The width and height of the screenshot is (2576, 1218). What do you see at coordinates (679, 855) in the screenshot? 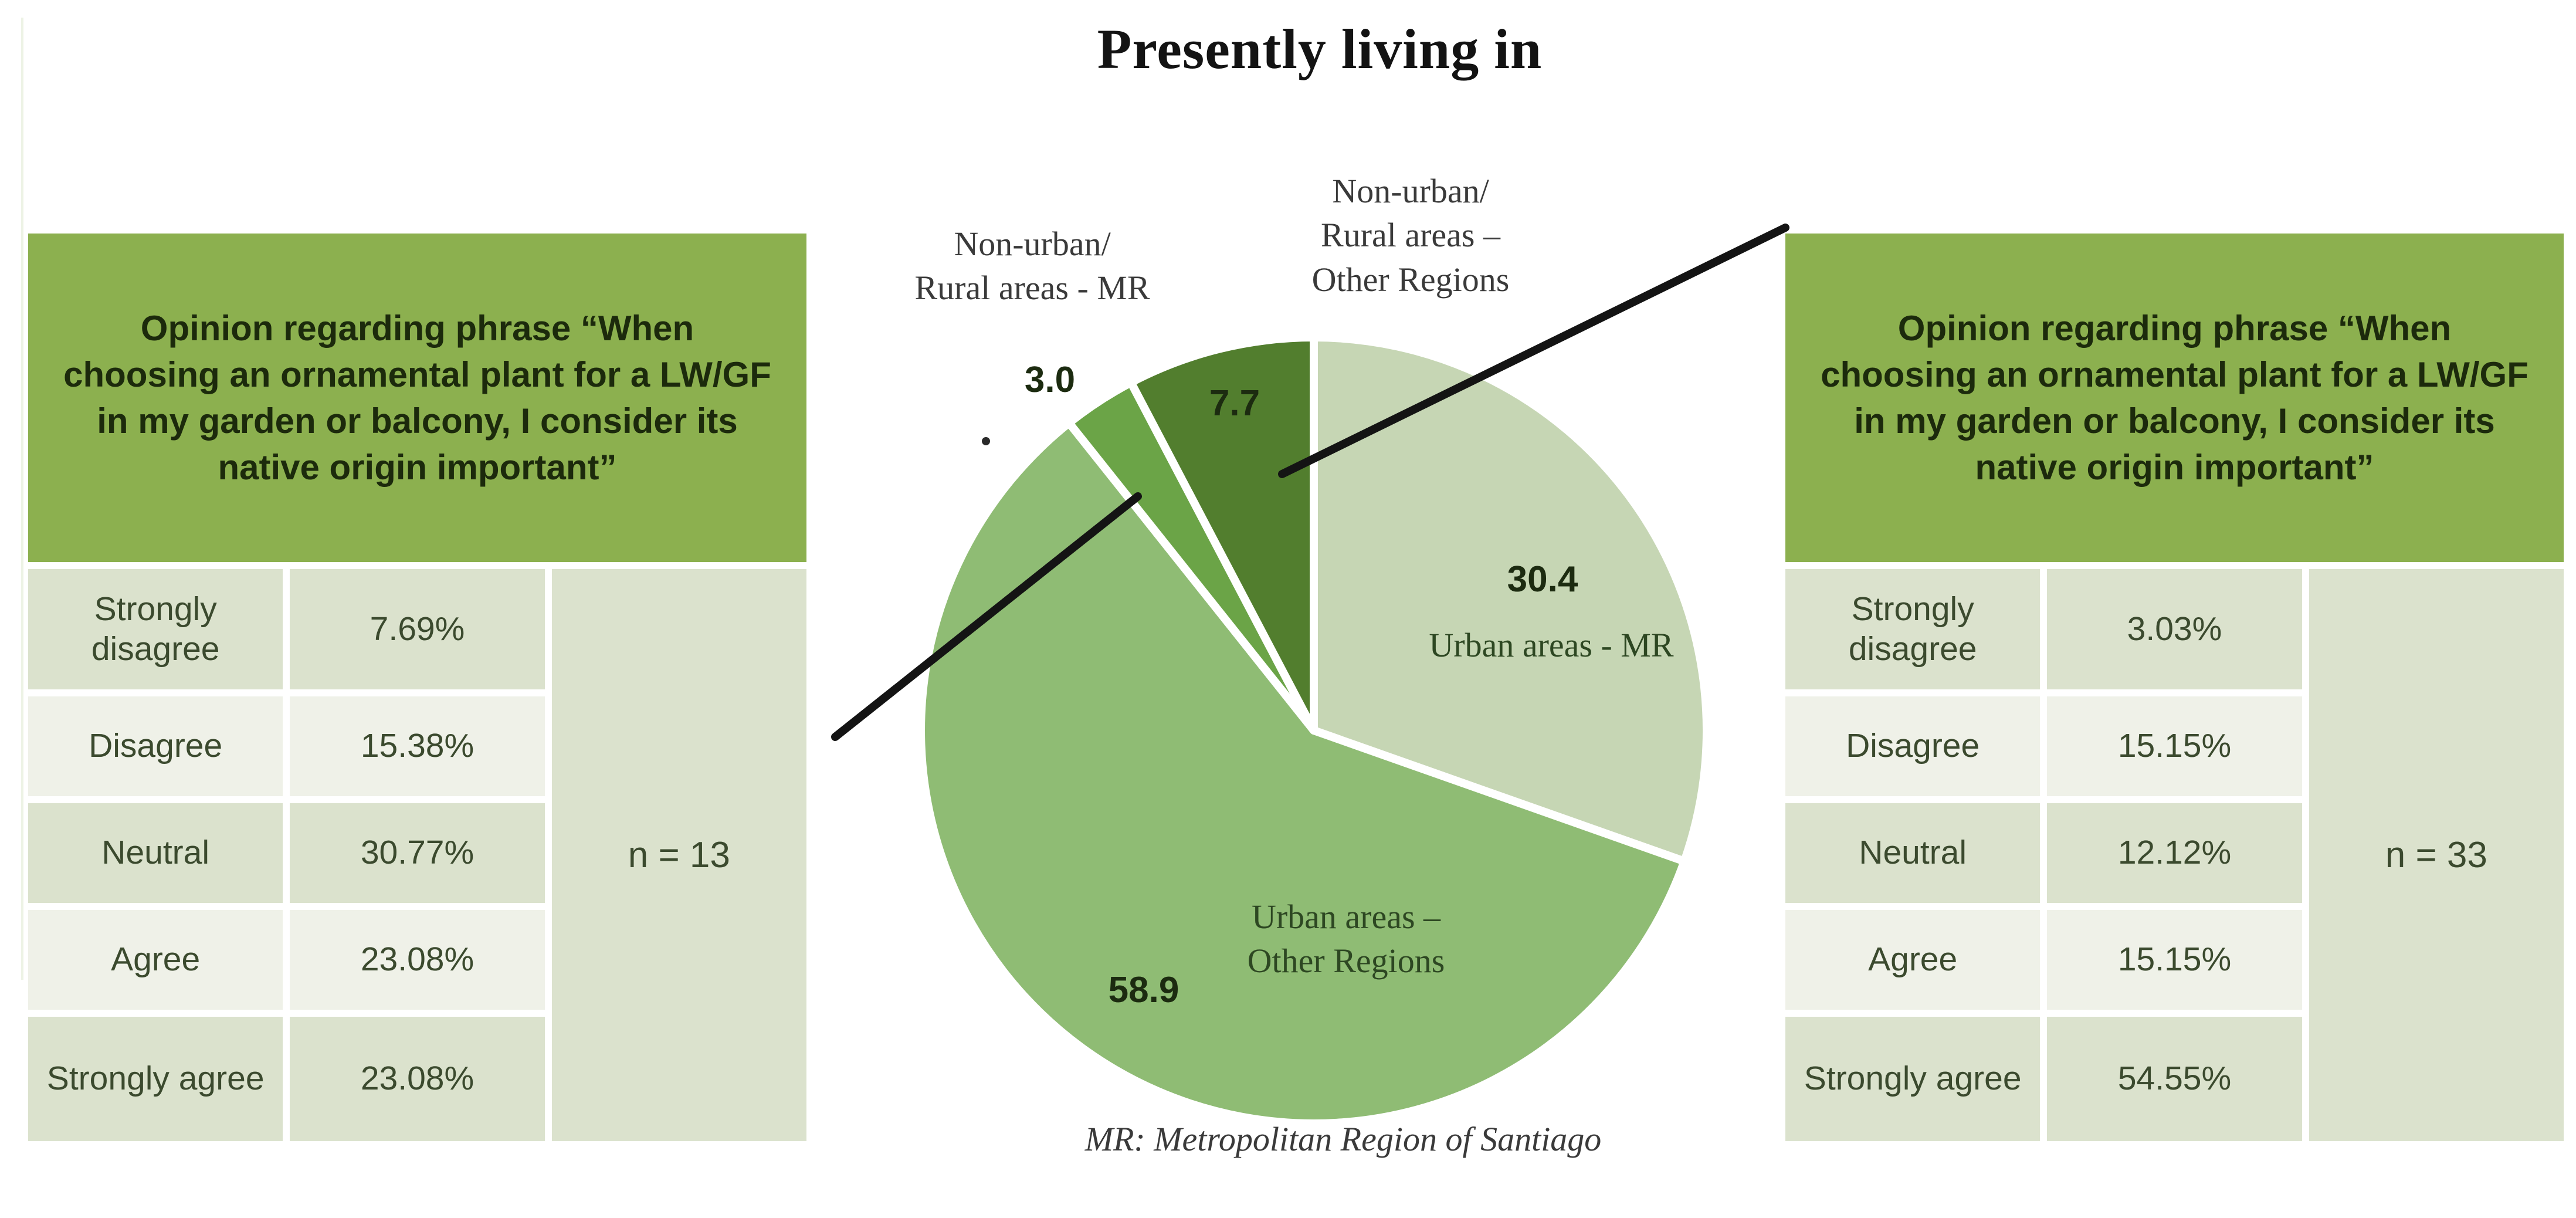
I see `sample-size-cell: n = 13` at bounding box center [679, 855].